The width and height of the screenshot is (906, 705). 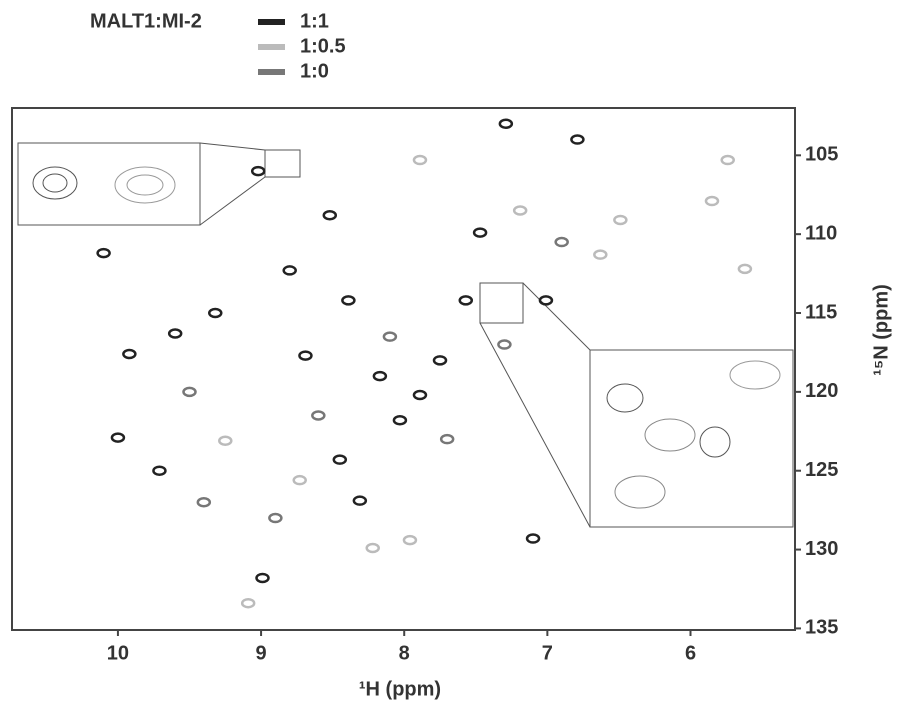 I want to click on x-axis-label: ¹H (ppm), so click(x=400, y=689).